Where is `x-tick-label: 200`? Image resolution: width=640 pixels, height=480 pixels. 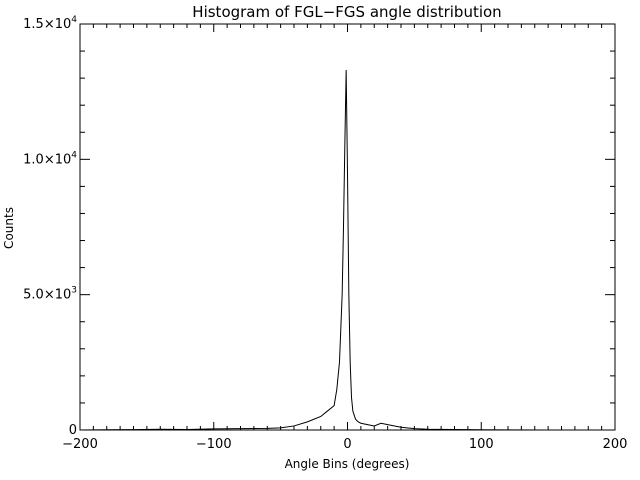
x-tick-label: 200 is located at coordinates (615, 444).